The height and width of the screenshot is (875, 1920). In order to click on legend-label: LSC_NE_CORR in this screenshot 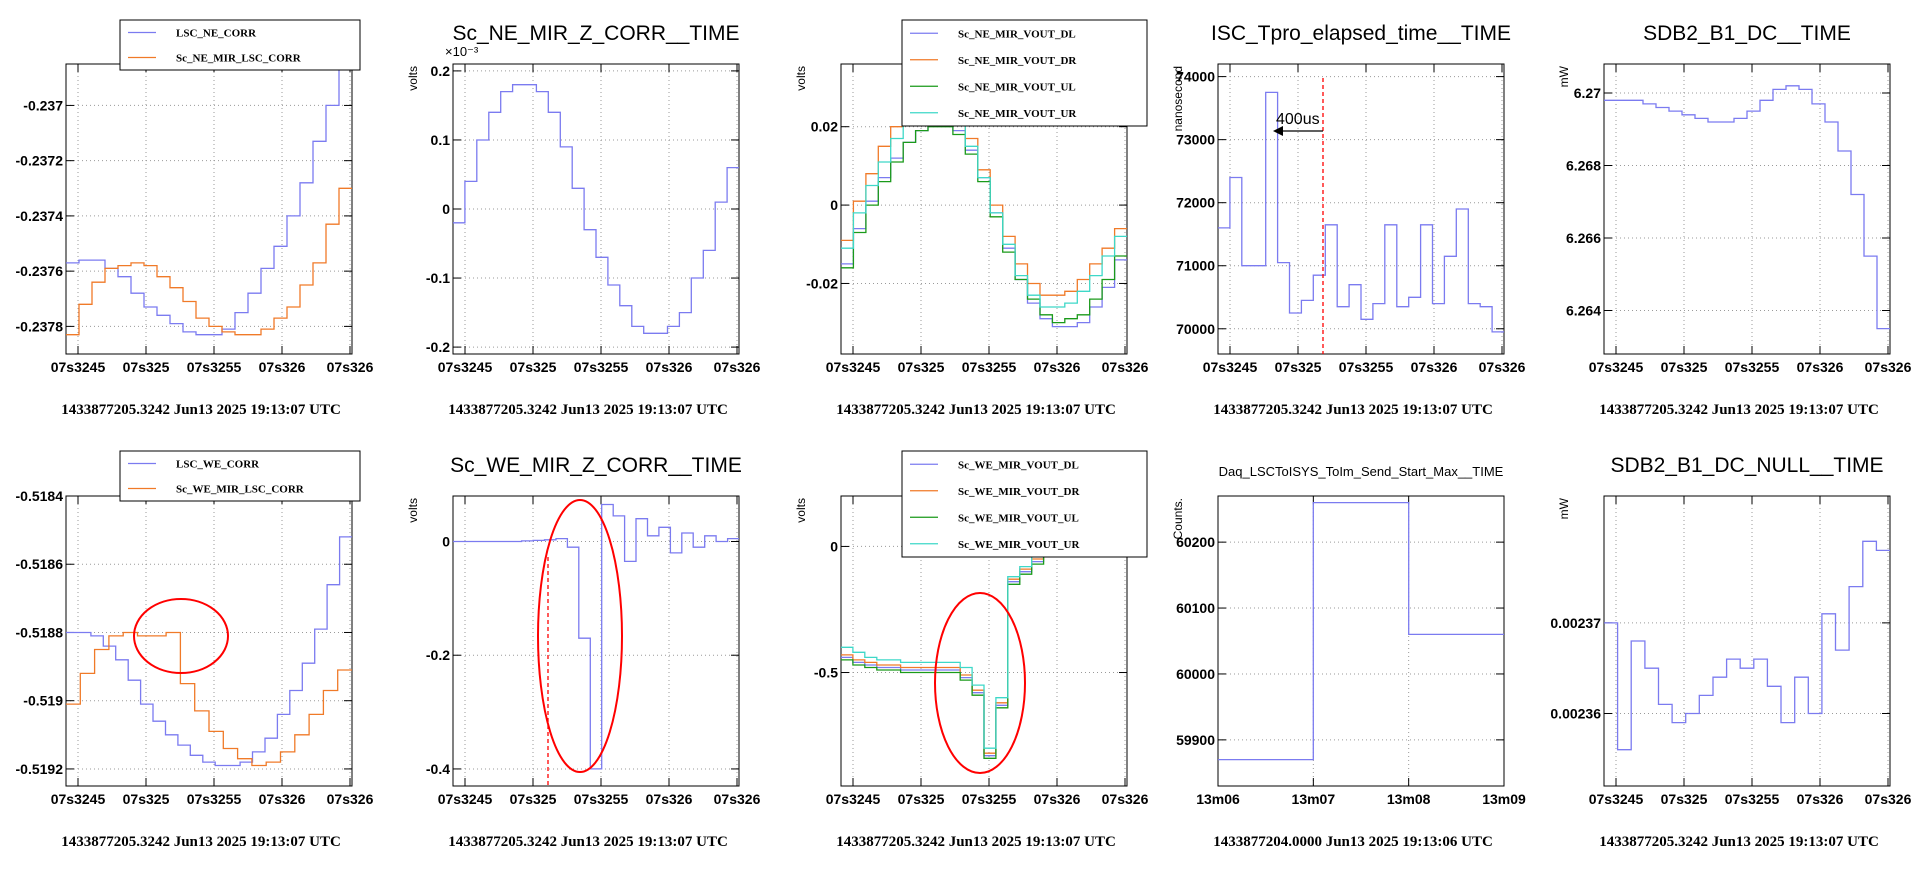, I will do `click(216, 34)`.